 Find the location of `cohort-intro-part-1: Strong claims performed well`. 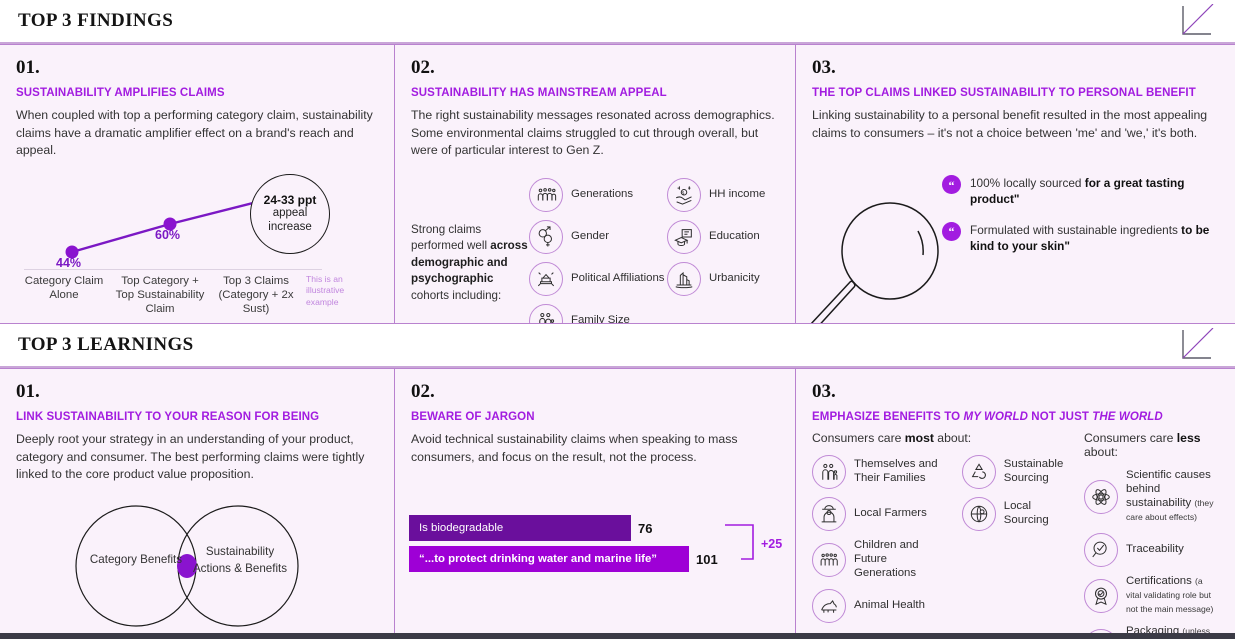

cohort-intro-part-1: Strong claims performed well is located at coordinates (451, 237).